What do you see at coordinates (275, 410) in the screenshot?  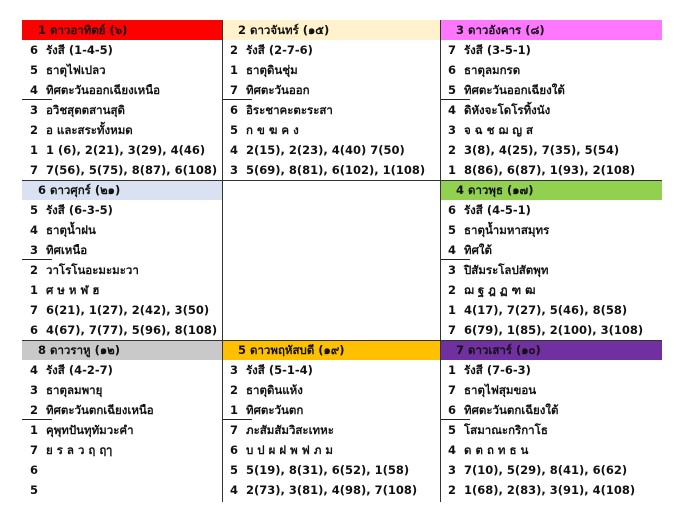 I see `row-text: ทิศตะวันตก` at bounding box center [275, 410].